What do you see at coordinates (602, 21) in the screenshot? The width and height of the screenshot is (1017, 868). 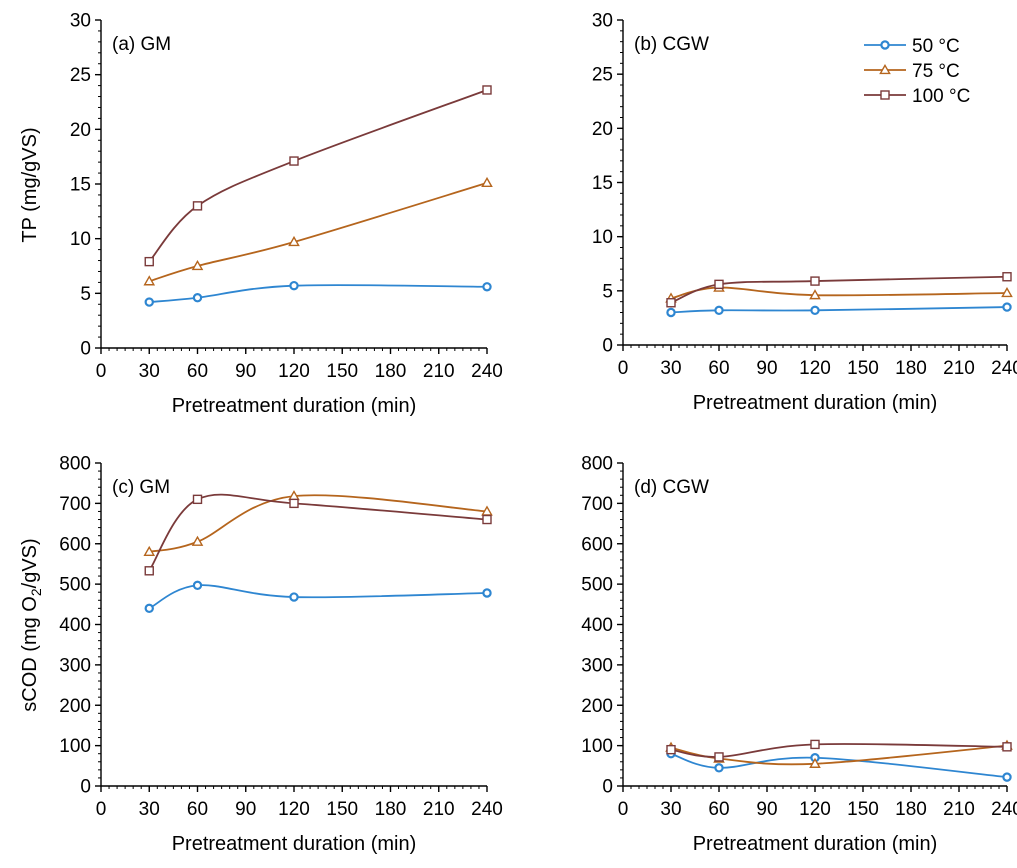 I see `y-tick-label: 30` at bounding box center [602, 21].